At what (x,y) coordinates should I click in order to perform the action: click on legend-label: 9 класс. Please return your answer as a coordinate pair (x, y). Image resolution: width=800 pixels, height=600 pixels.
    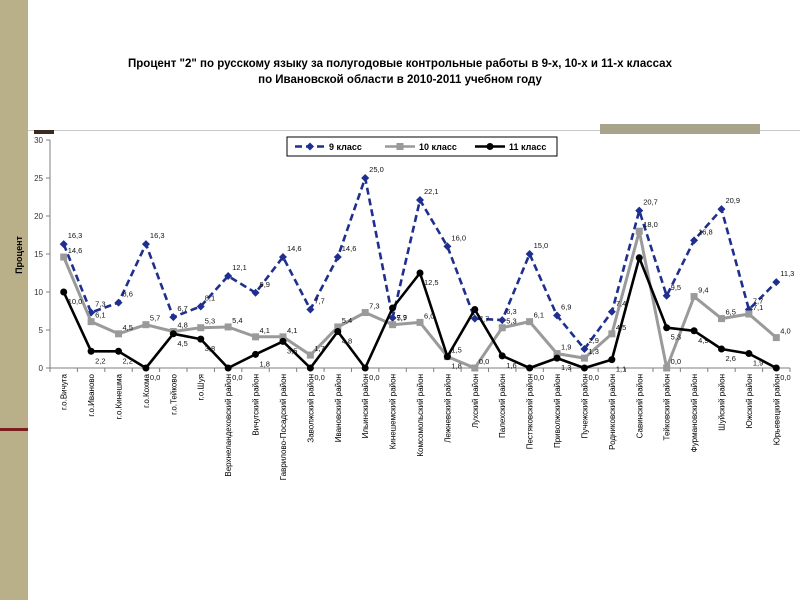
    Looking at the image, I should click on (345, 147).